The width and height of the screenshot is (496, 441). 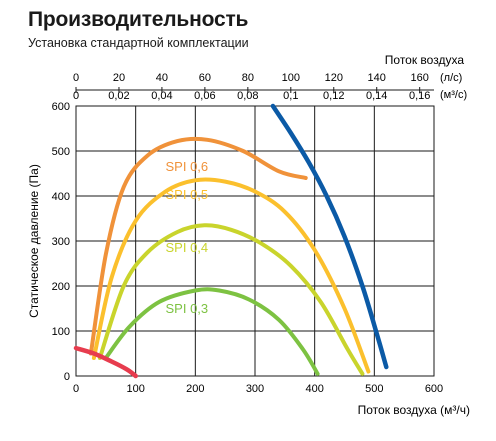 I want to click on x-tick-label: 600, so click(x=434, y=389).